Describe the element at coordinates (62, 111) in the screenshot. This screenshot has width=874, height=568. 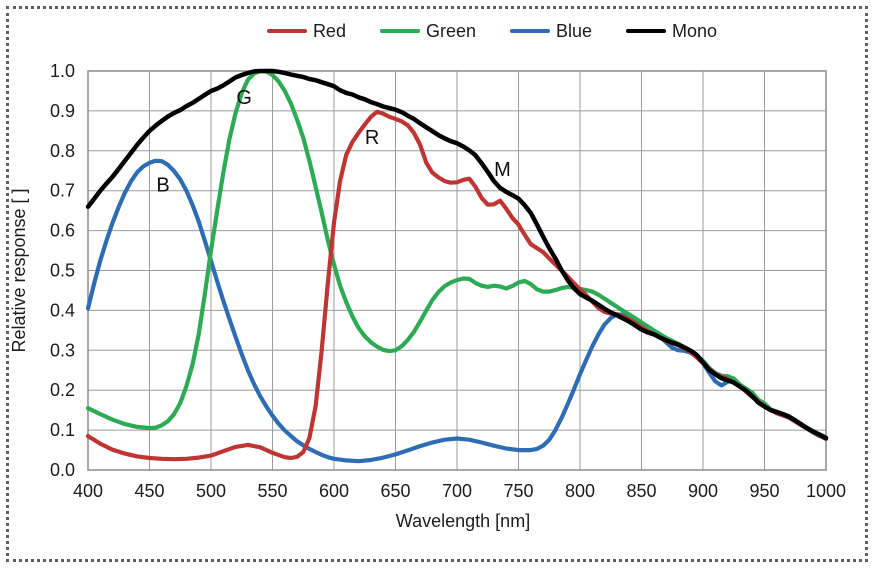
I see `y-tick-label: 0.9` at that location.